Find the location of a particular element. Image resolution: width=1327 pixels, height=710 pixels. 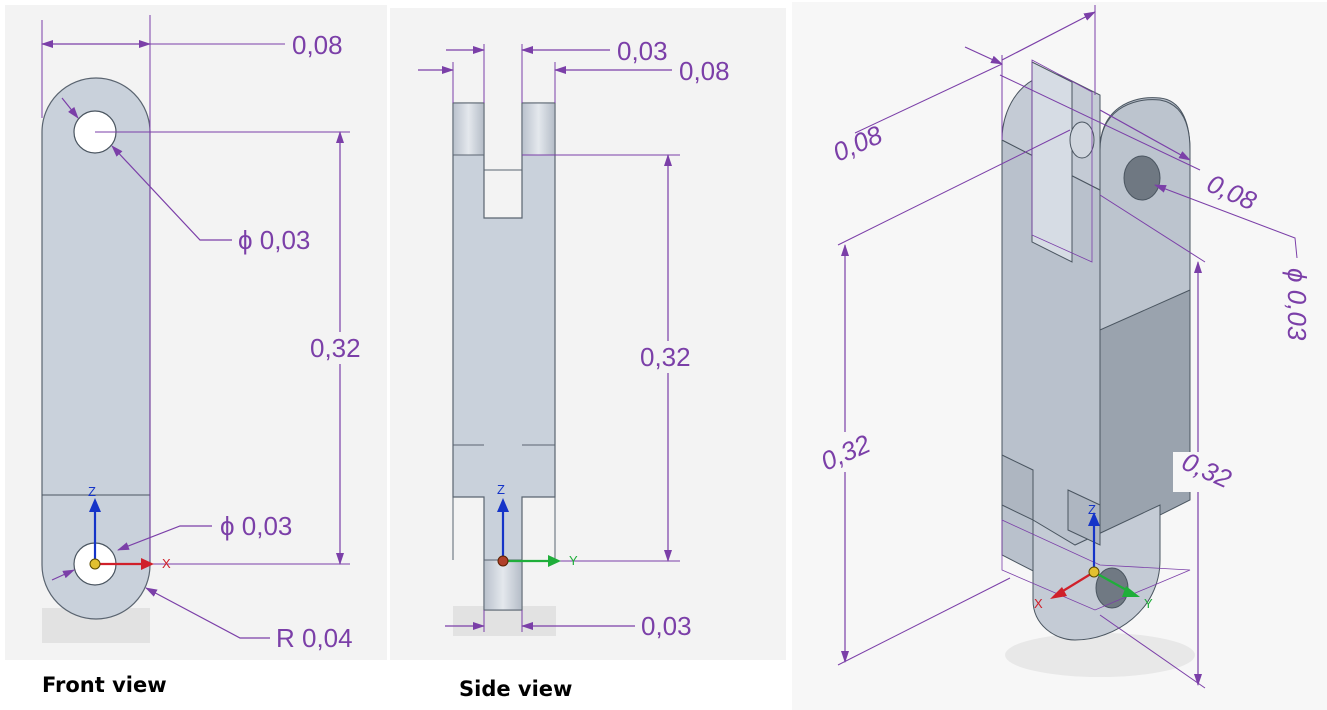

x-axis-arrow is located at coordinates (1076, 583).